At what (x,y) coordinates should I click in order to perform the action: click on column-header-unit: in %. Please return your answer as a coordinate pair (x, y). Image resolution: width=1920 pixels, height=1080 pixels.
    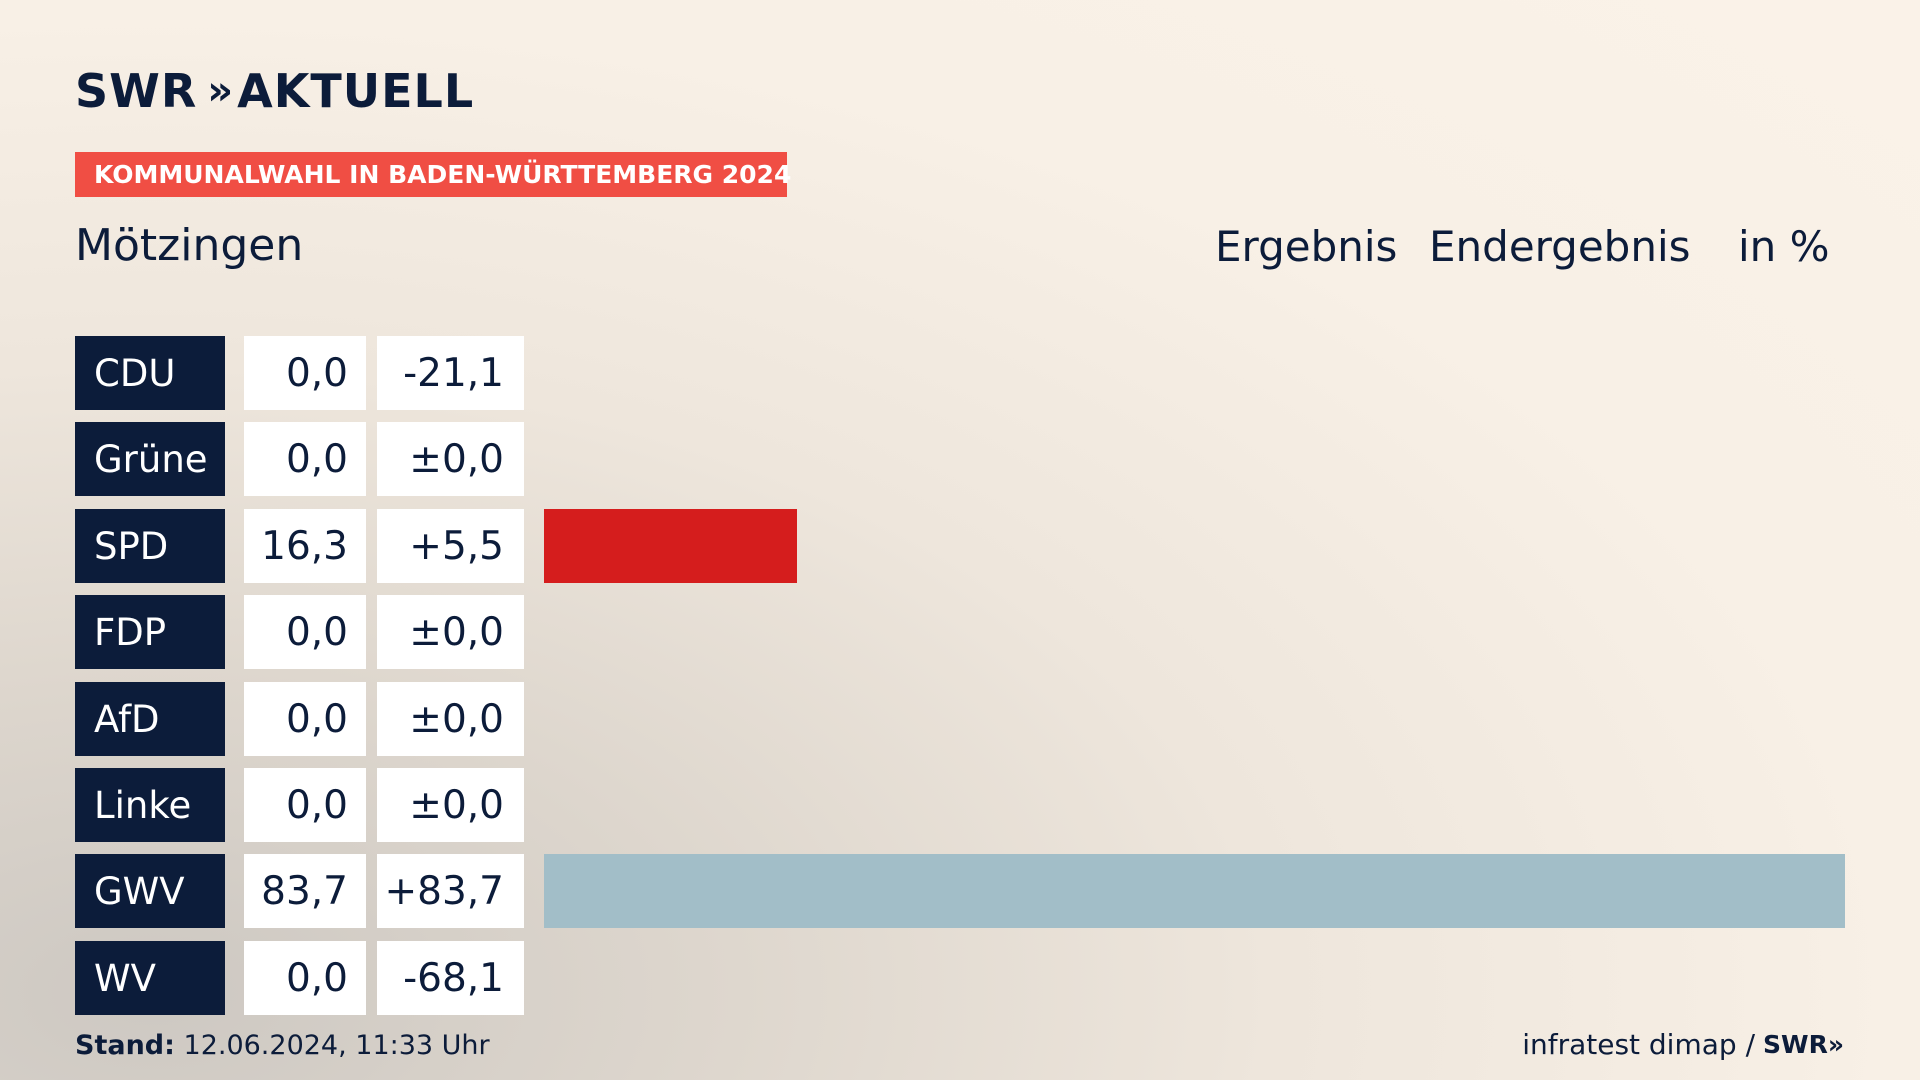
    Looking at the image, I should click on (1784, 246).